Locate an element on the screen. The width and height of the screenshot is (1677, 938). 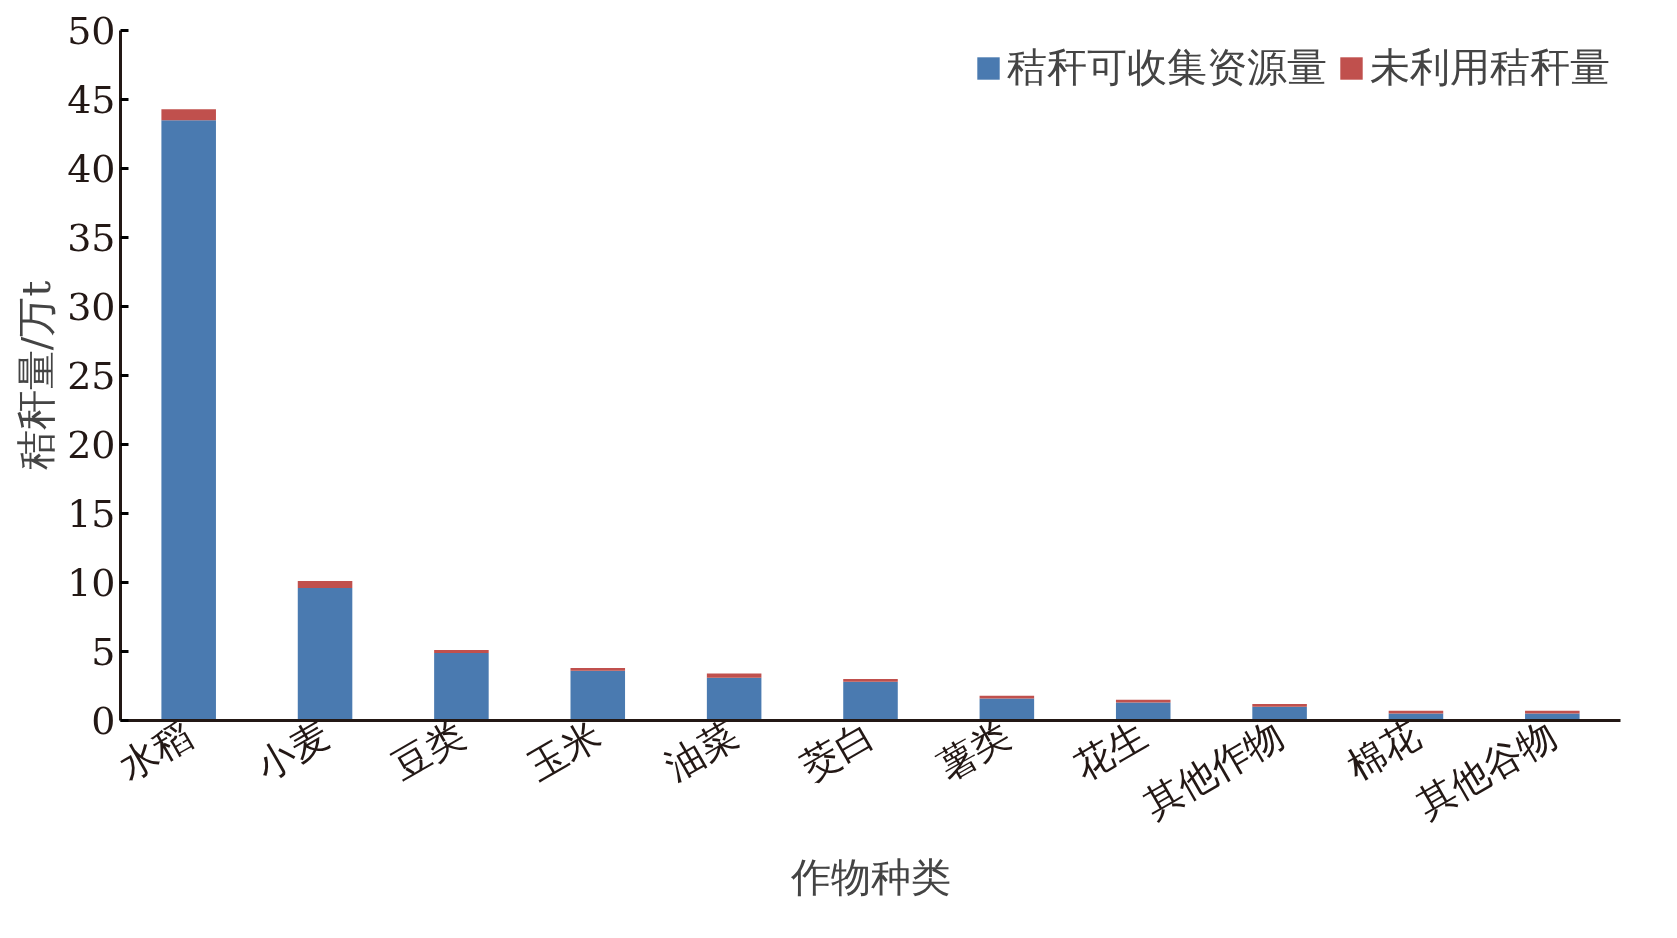
y-axis-title: 秸秆量/万t is located at coordinates (36, 375).